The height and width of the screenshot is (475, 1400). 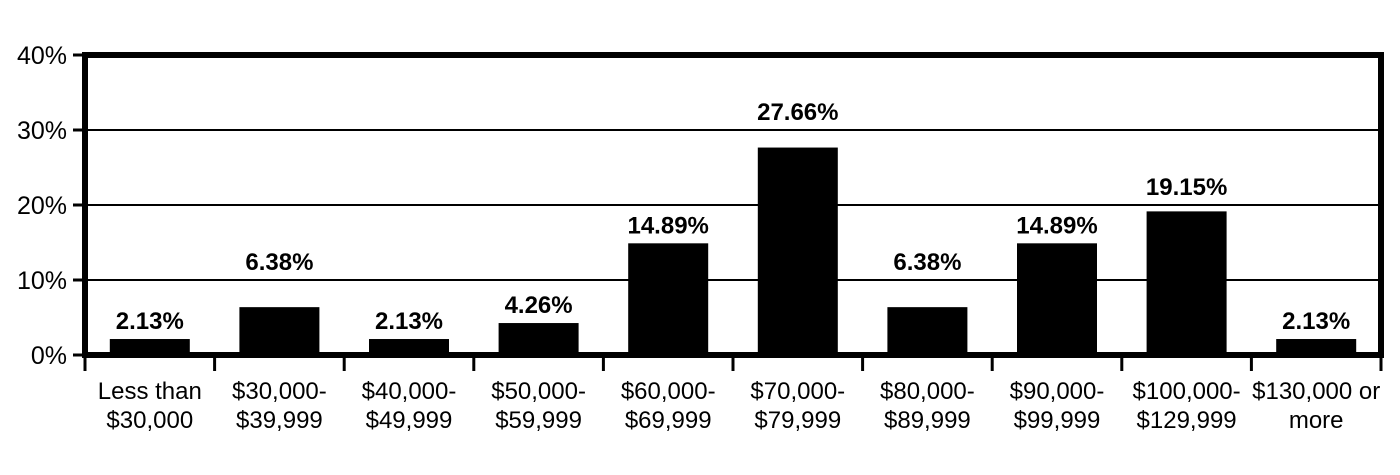 What do you see at coordinates (409, 391) in the screenshot?
I see `x-category-label: $40,000-` at bounding box center [409, 391].